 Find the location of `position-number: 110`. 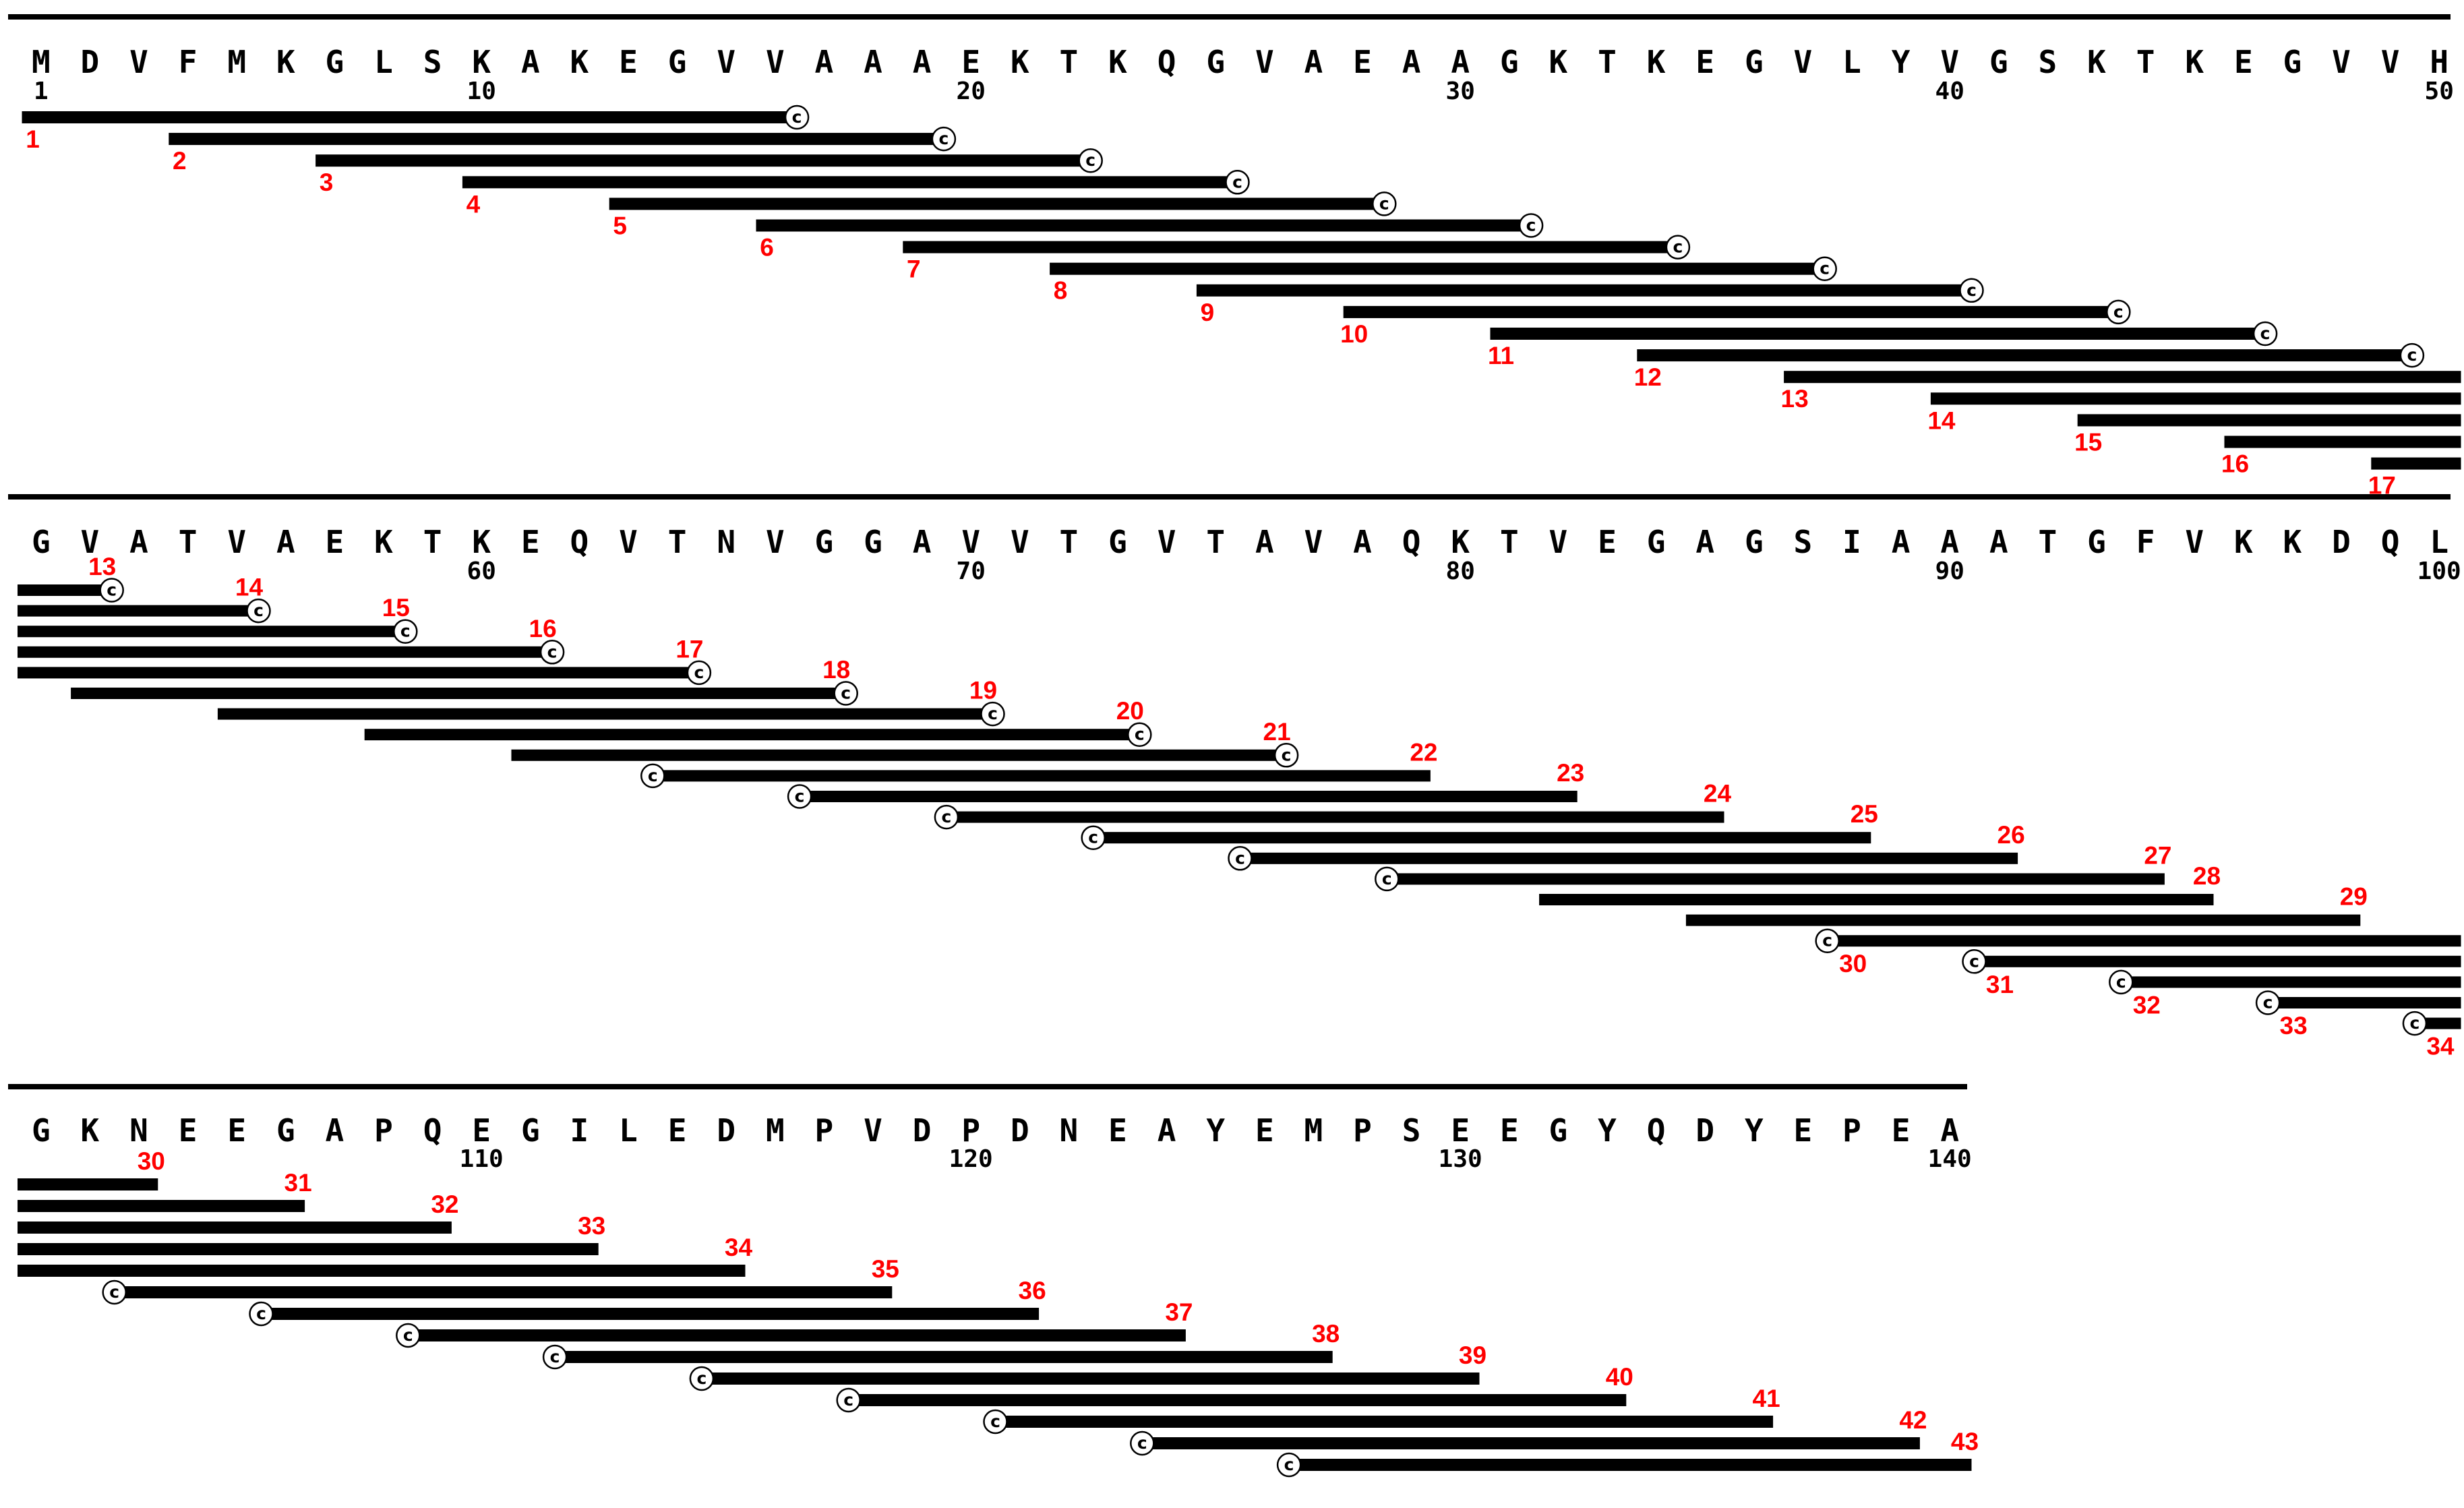

position-number: 110 is located at coordinates (482, 1159).